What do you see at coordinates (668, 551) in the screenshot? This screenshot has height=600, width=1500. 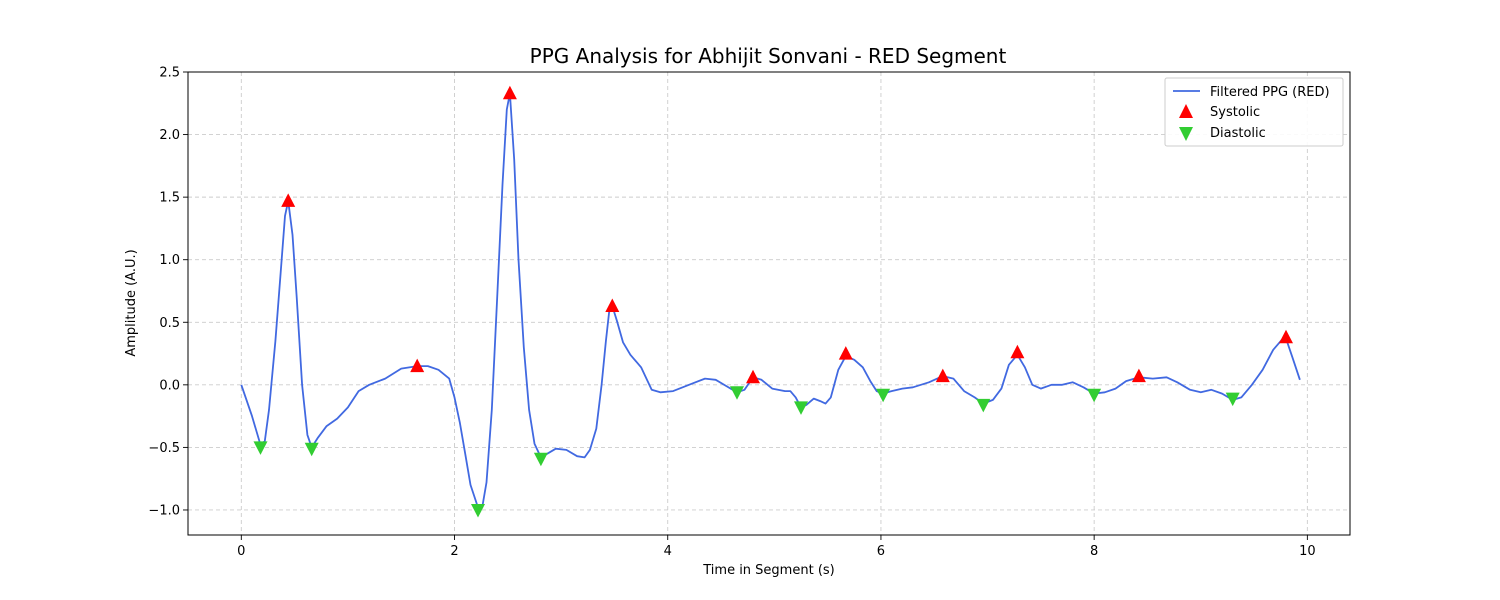 I see `x-tick-label: 4` at bounding box center [668, 551].